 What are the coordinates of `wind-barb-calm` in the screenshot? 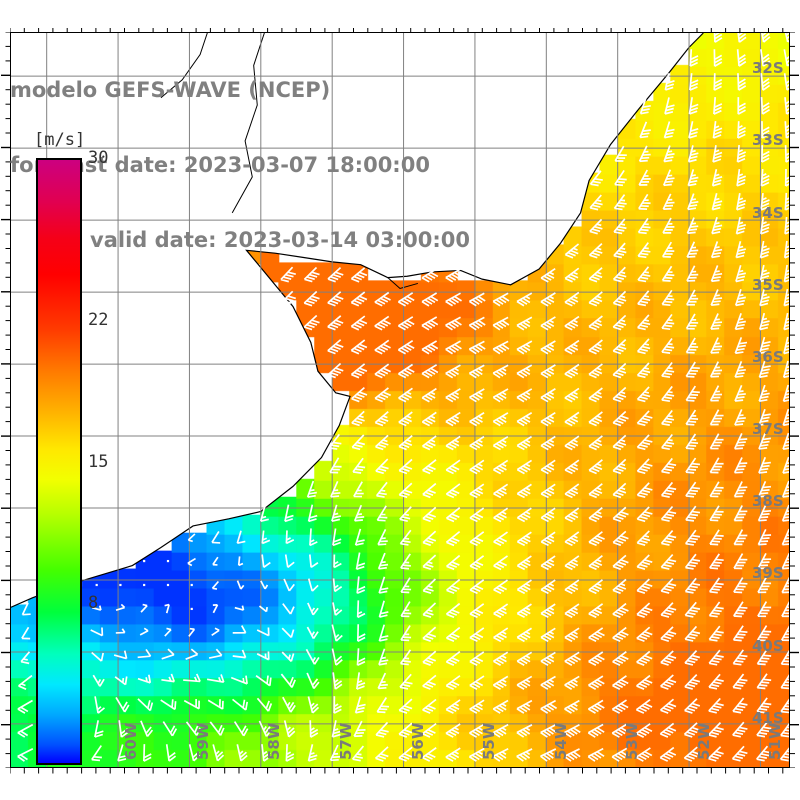 It's located at (168, 561).